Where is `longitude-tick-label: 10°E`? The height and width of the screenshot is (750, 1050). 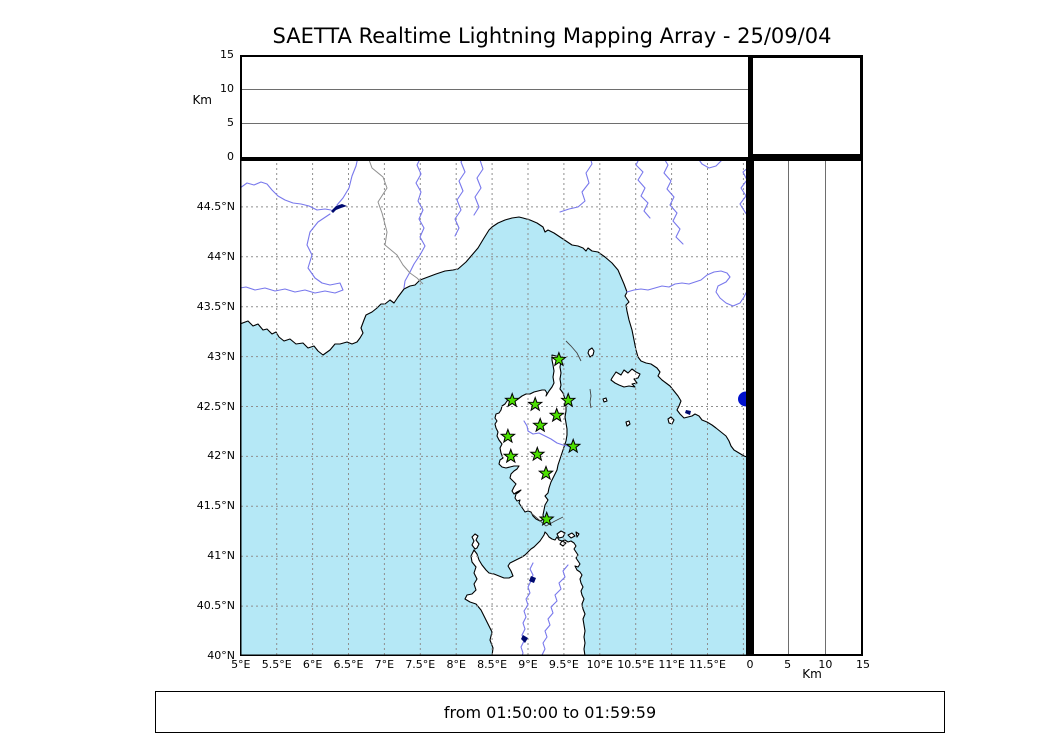
longitude-tick-label: 10°E is located at coordinates (600, 664).